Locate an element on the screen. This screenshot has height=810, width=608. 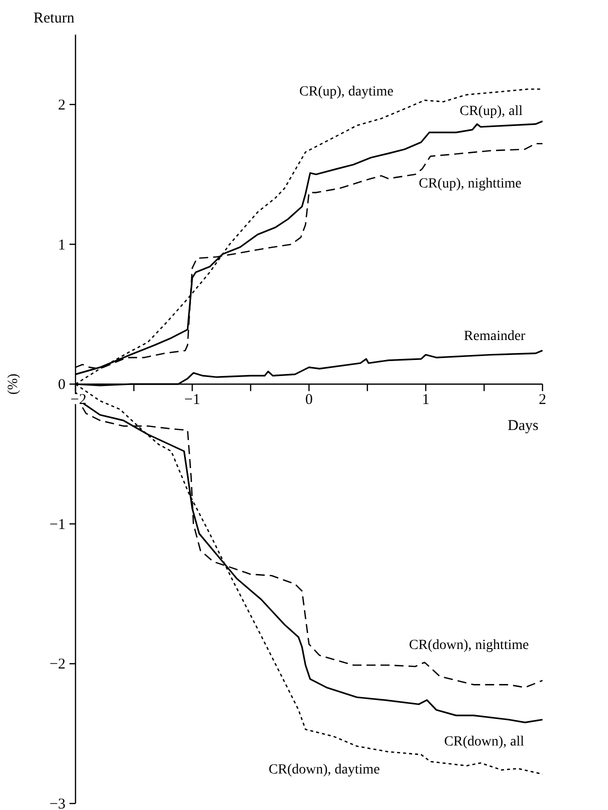
y-tick-label: 0 is located at coordinates (62, 385).